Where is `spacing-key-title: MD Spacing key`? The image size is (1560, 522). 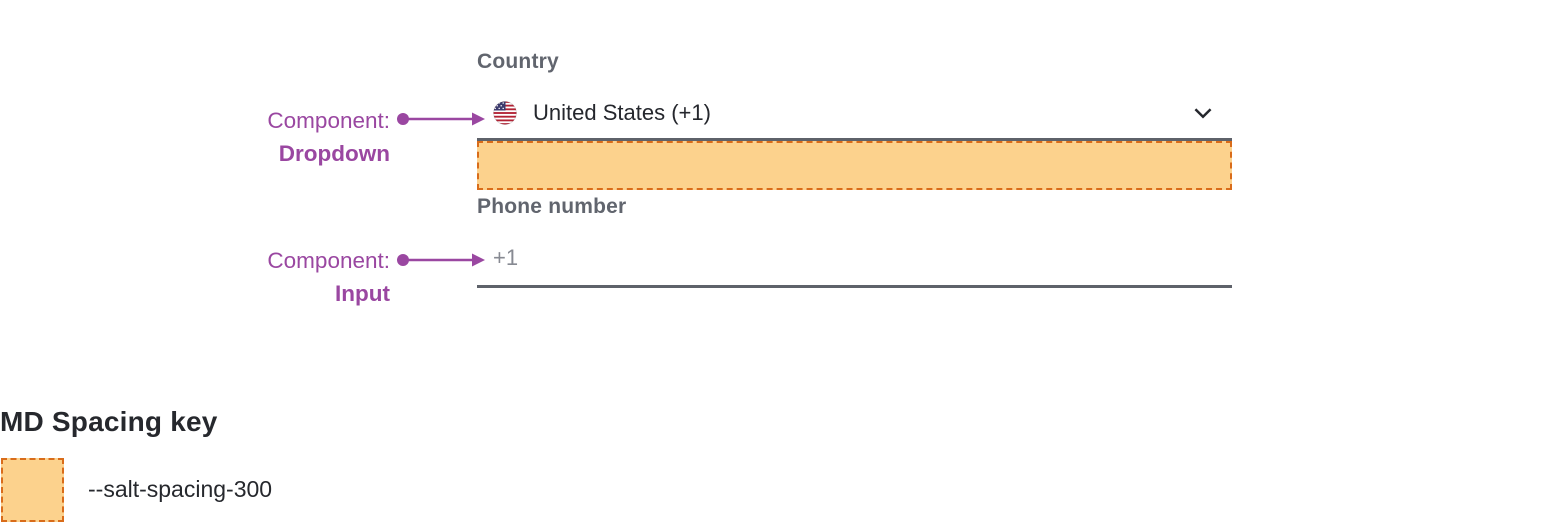
spacing-key-title: MD Spacing key is located at coordinates (109, 421).